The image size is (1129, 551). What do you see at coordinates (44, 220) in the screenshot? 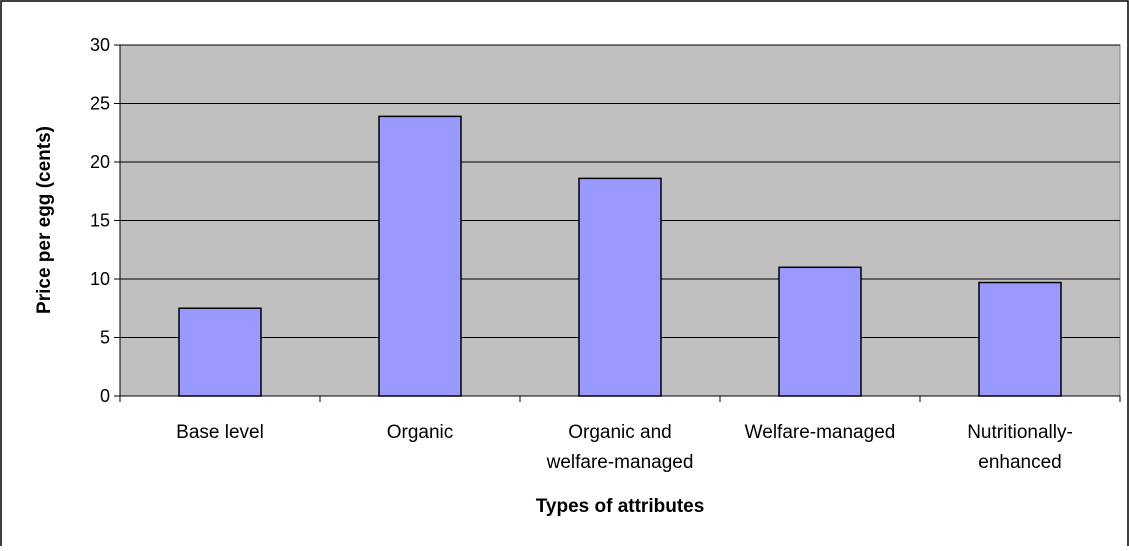
I see `y-axis-title: Price per egg (cents)` at bounding box center [44, 220].